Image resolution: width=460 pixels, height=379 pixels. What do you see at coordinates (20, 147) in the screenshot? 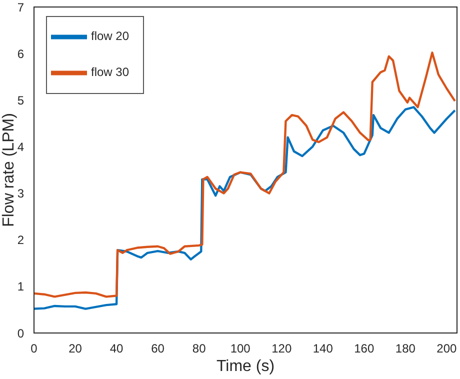
I see `y-tick-label: 4` at bounding box center [20, 147].